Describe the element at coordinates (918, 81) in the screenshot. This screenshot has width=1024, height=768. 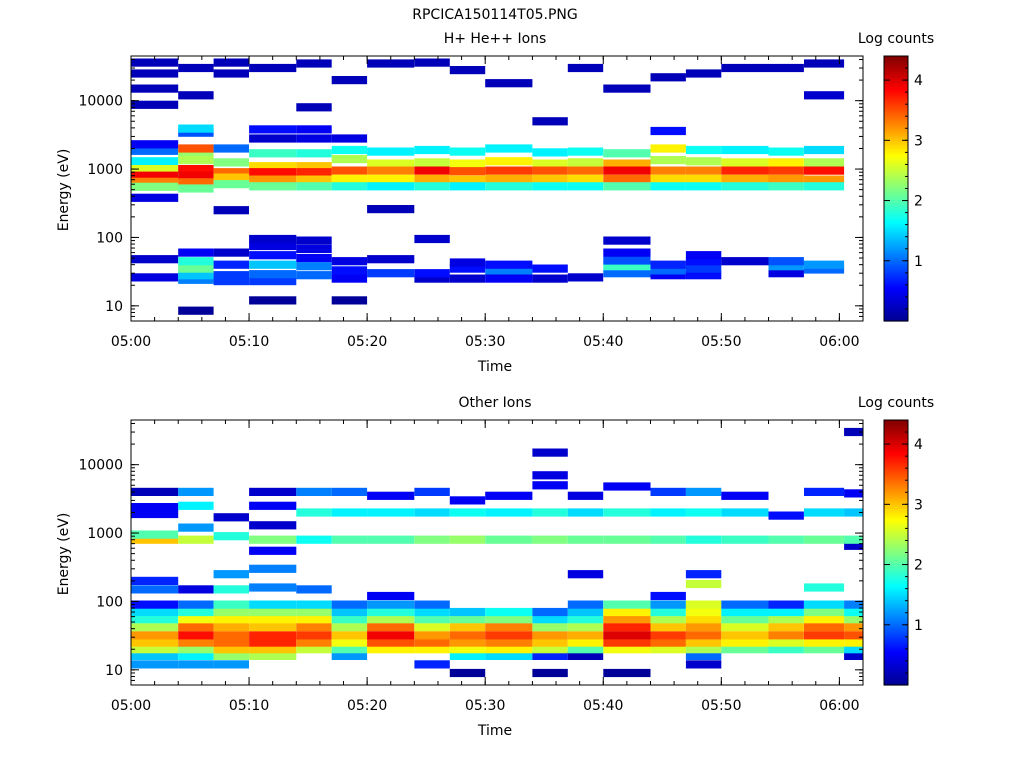
I see `colorbar-tick-label: 4` at that location.